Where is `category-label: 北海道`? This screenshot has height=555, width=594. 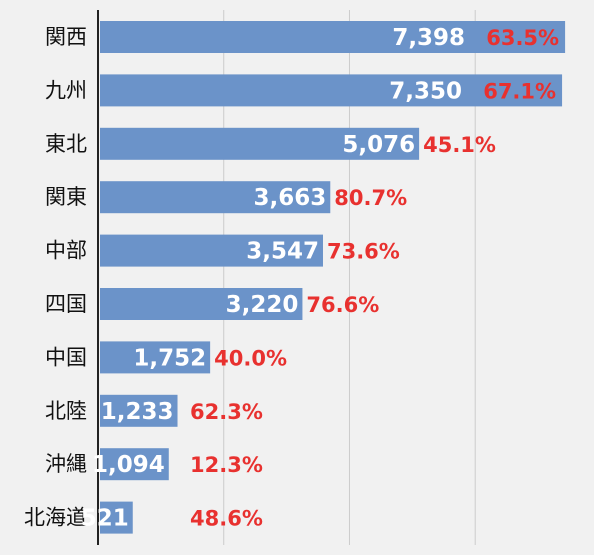
category-label: 北海道 is located at coordinates (55, 518).